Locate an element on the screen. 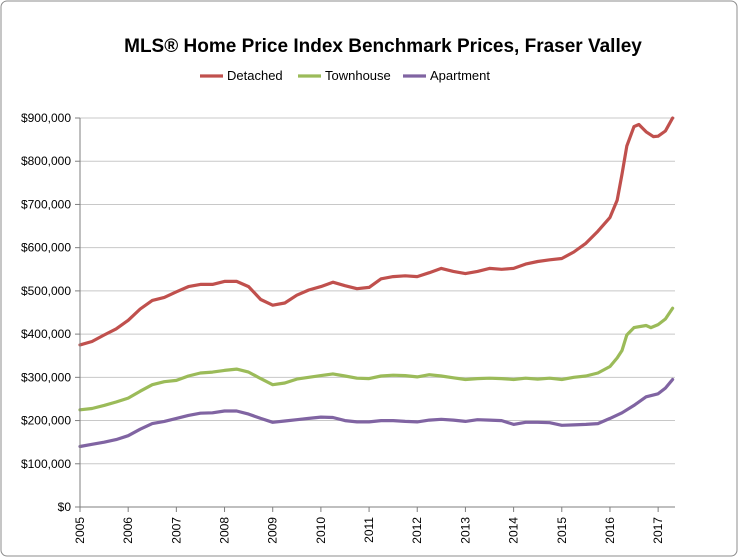  y-tick-label: $0 is located at coordinates (65, 507).